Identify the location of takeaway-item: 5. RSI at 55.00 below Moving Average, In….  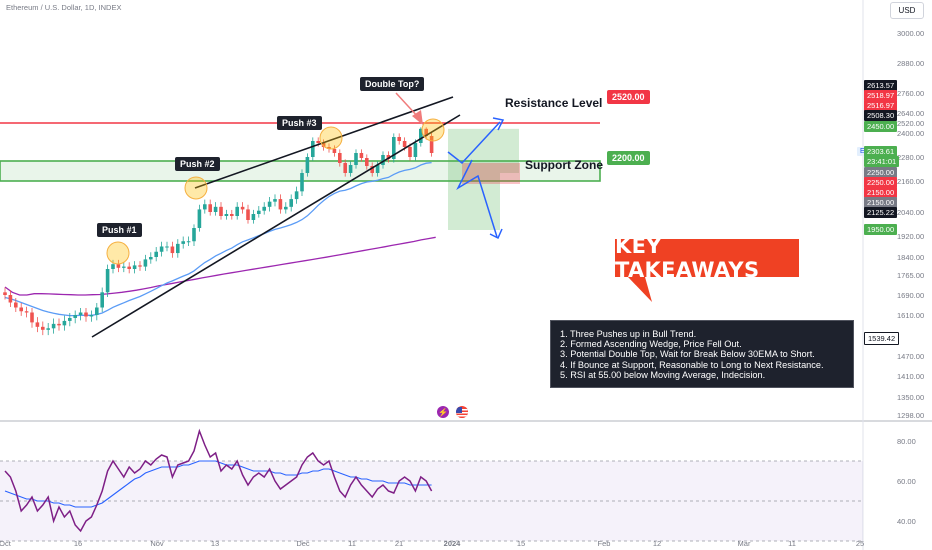
(663, 374).